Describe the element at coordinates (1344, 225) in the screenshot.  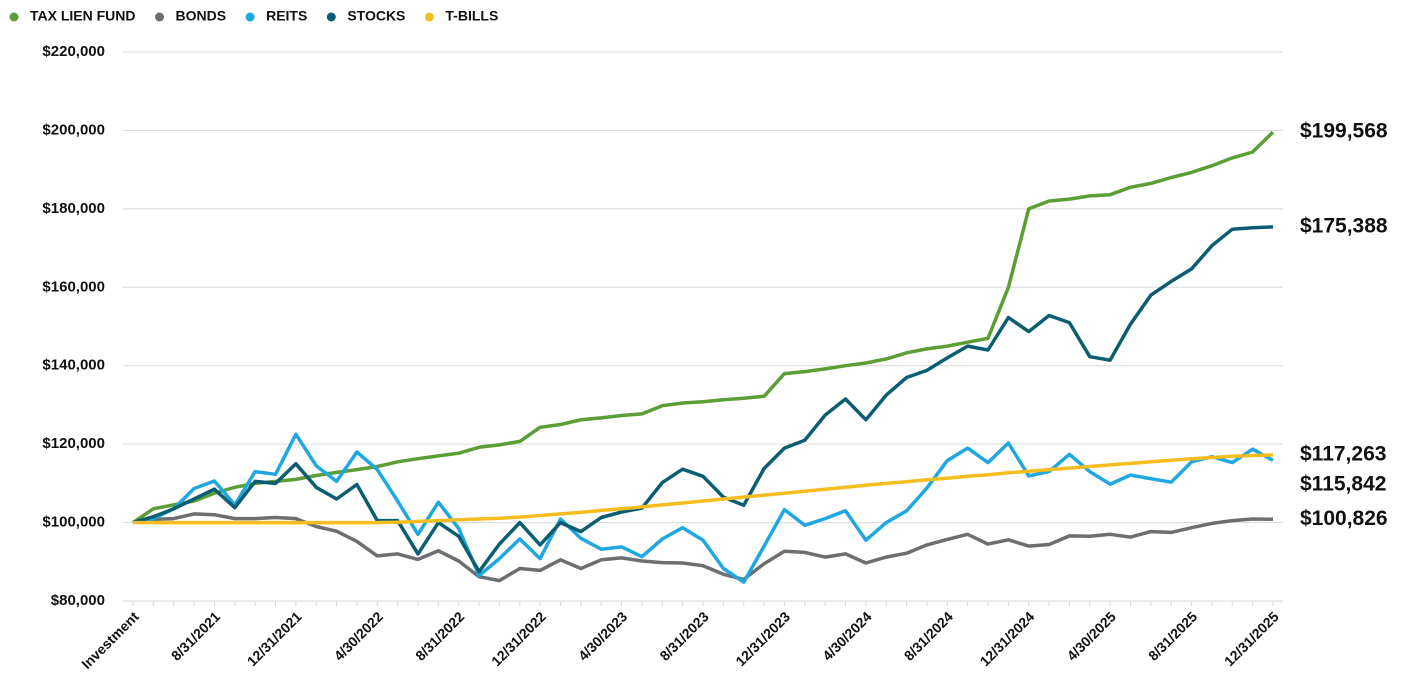
I see `end-label: $175,388` at that location.